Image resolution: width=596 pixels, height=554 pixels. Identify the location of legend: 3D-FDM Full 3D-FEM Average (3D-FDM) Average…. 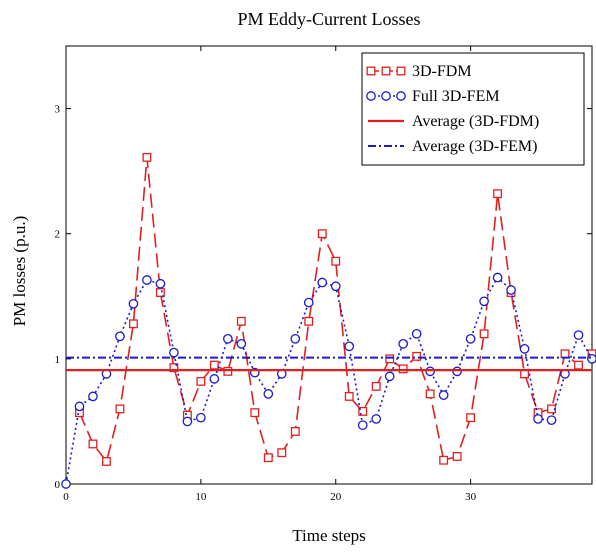
(473, 109).